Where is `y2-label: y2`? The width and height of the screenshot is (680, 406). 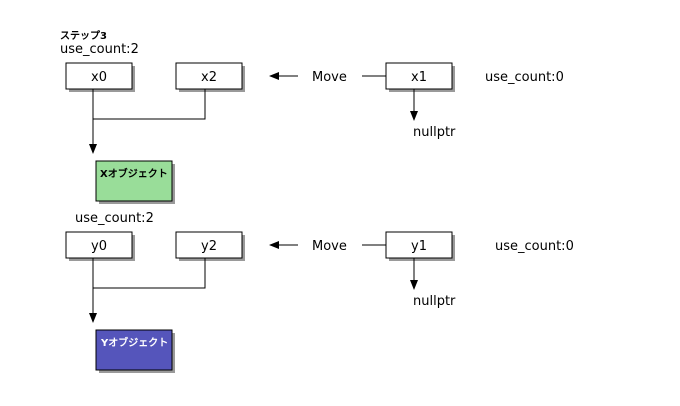 y2-label: y2 is located at coordinates (209, 246).